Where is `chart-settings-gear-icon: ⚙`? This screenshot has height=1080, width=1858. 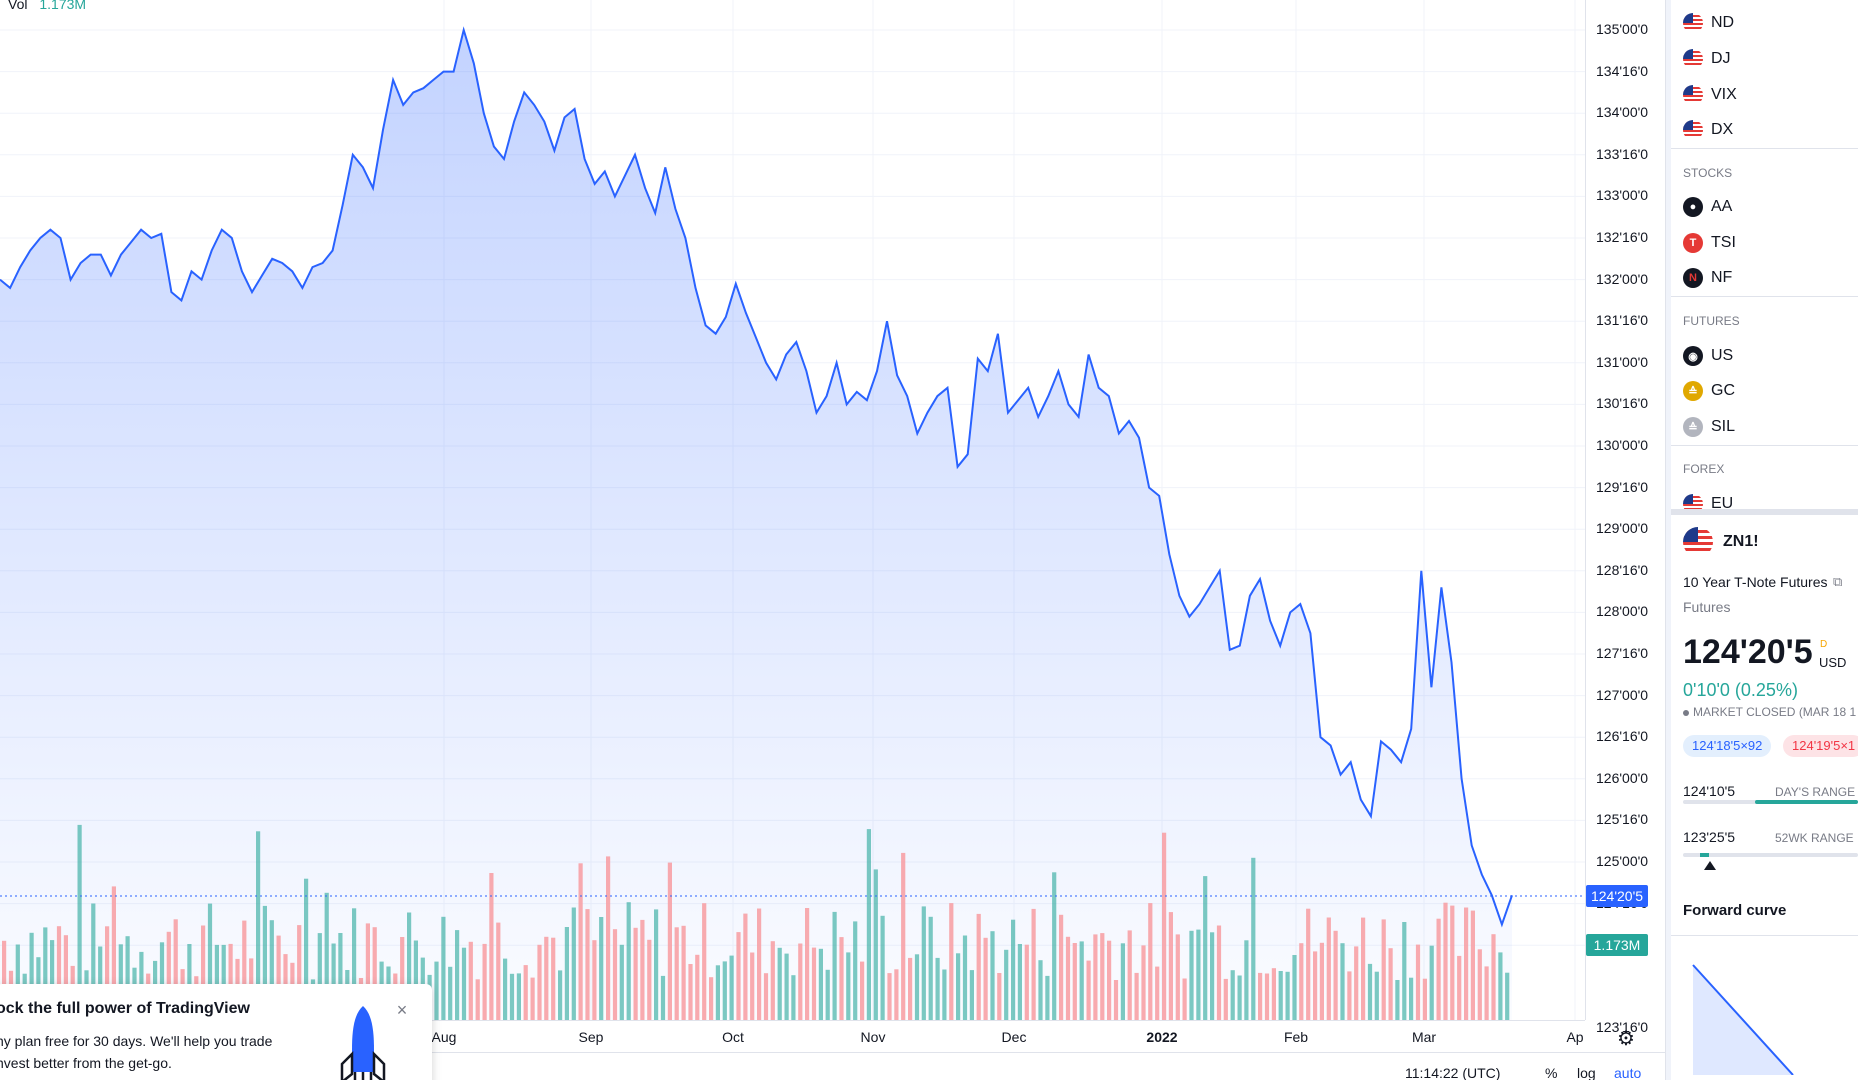
chart-settings-gear-icon: ⚙ is located at coordinates (1626, 1038).